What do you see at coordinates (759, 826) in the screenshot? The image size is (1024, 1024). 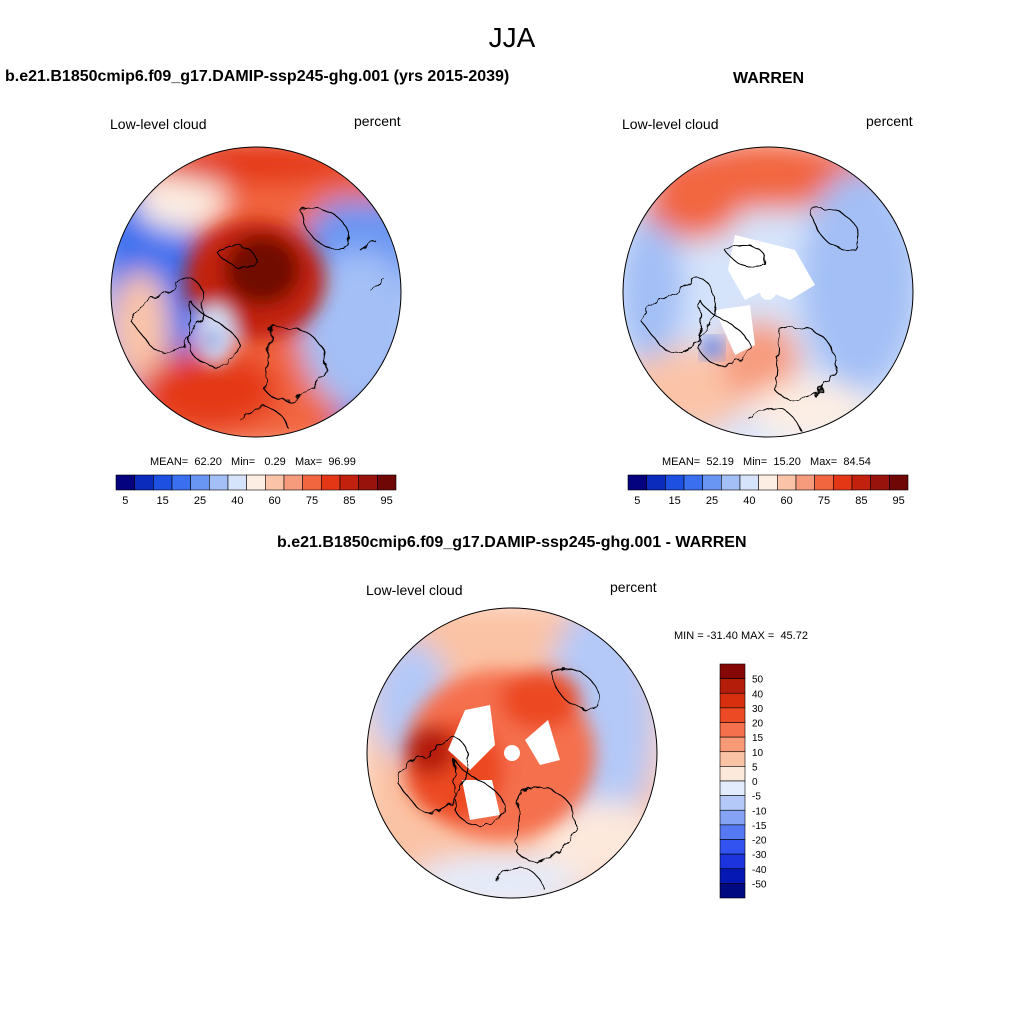 I see `colorbar-tick-label: -15` at bounding box center [759, 826].